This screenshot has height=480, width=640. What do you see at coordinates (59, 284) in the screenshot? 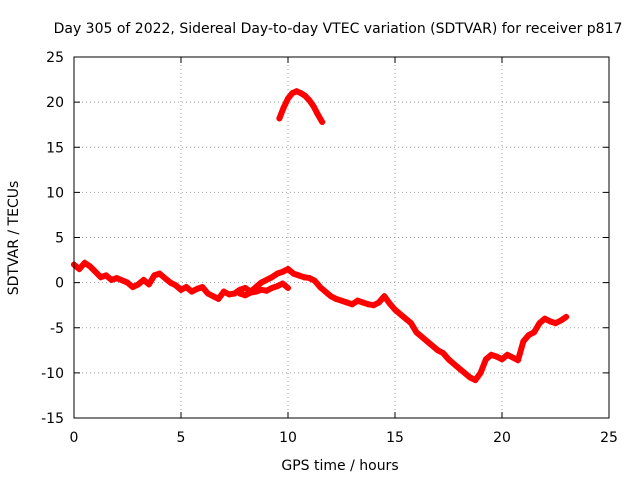
I see `y-tick-label: 0` at bounding box center [59, 284].